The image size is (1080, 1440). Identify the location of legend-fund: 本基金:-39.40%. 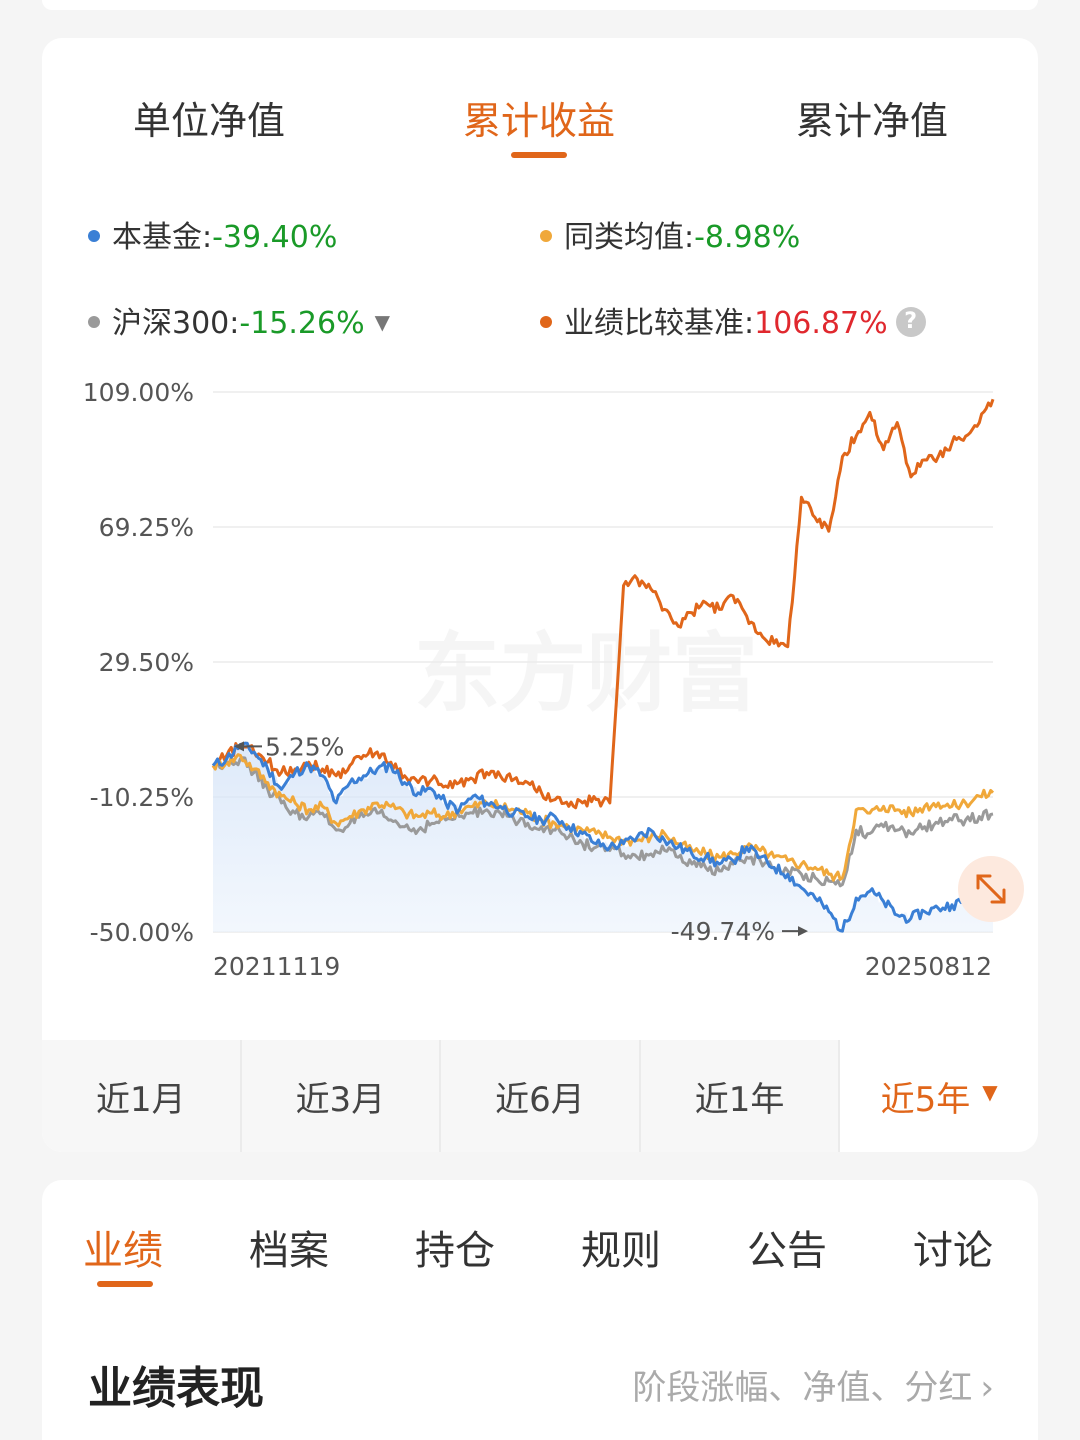
(212, 234).